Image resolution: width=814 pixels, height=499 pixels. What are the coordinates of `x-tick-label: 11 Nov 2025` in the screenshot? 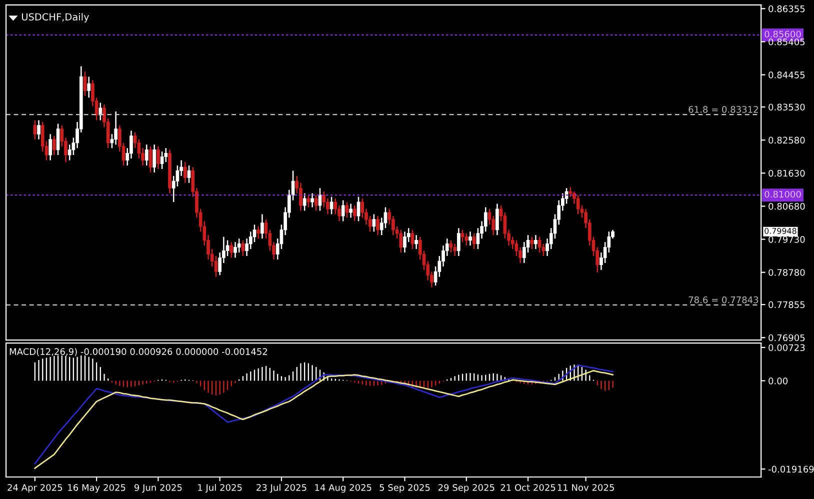 It's located at (586, 487).